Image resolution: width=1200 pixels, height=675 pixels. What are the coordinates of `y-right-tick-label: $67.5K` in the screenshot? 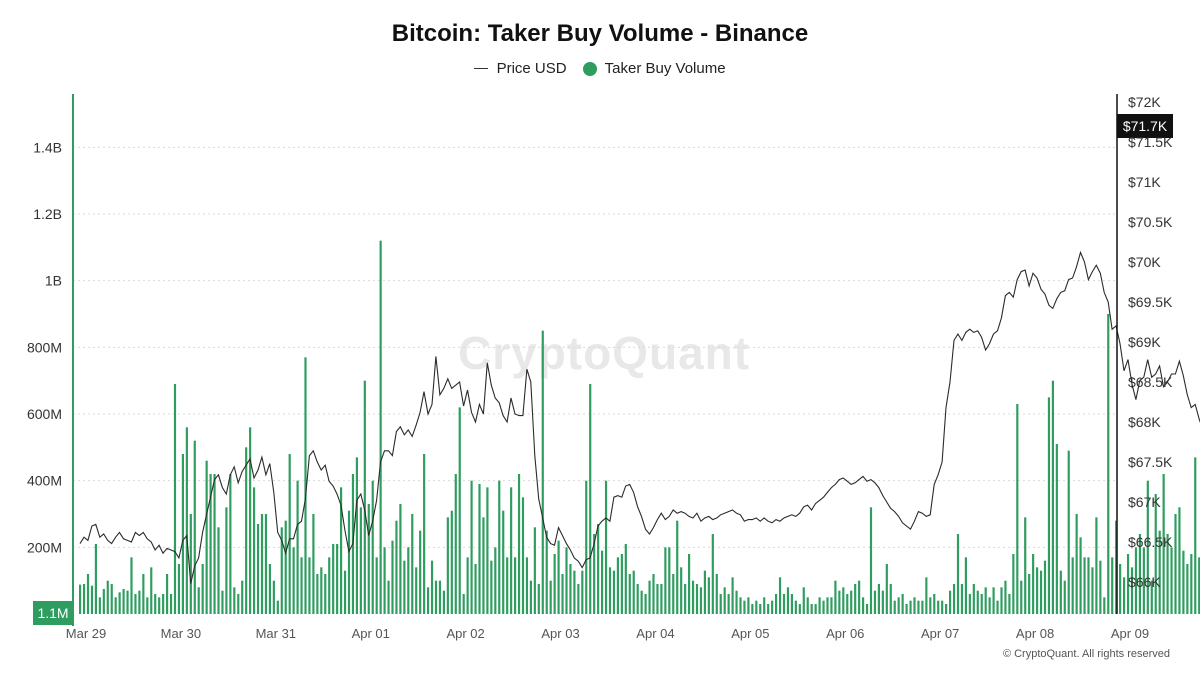 It's located at (1150, 462).